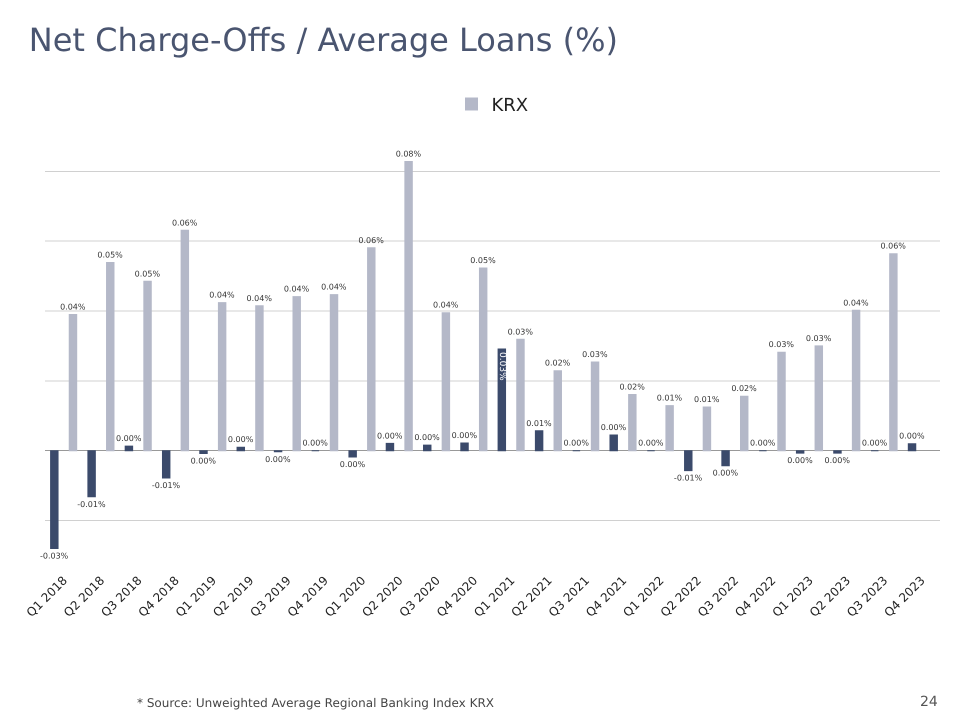  I want to click on data-label: 0.08%, so click(409, 154).